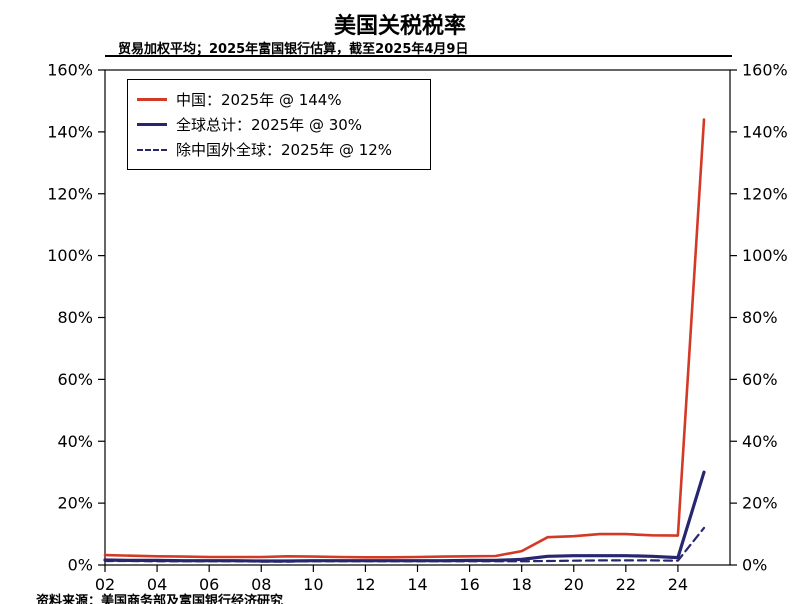 This screenshot has width=800, height=604. I want to click on y-axis-label-left: 20%, so click(75, 503).